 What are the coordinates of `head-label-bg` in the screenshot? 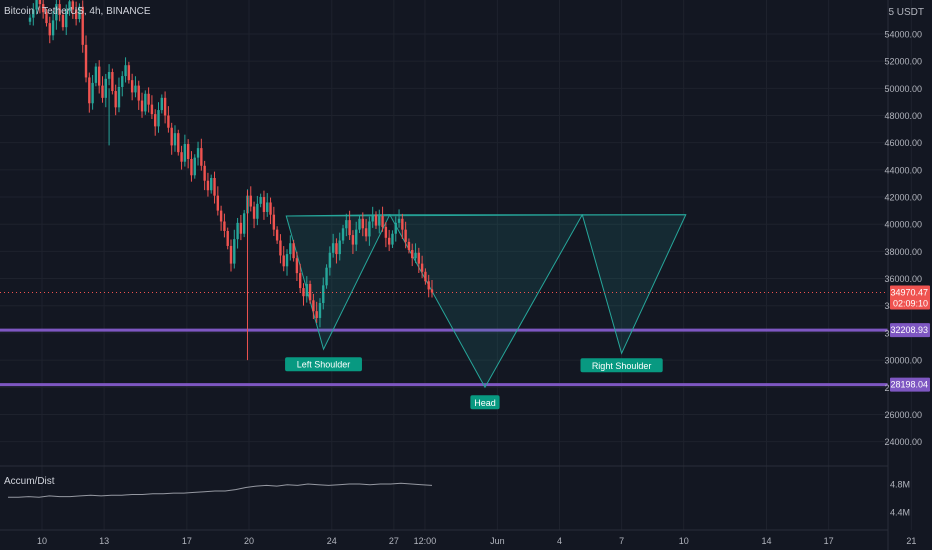 It's located at (485, 402).